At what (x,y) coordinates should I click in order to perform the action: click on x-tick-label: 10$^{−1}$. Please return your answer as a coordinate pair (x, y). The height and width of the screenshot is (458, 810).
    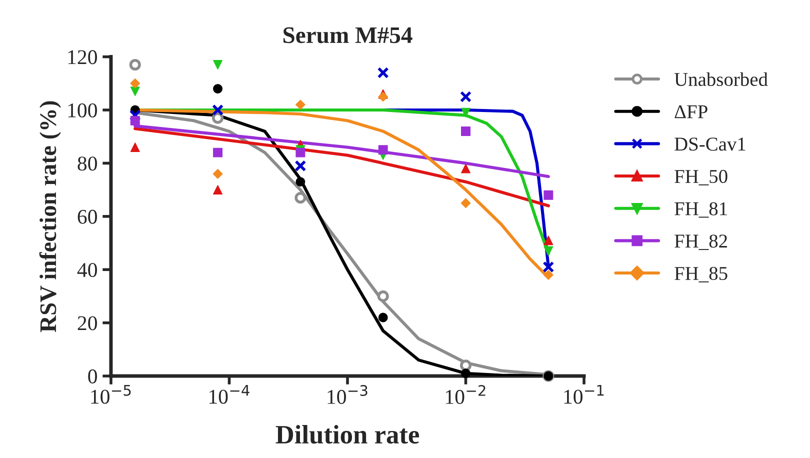
    Looking at the image, I should click on (584, 394).